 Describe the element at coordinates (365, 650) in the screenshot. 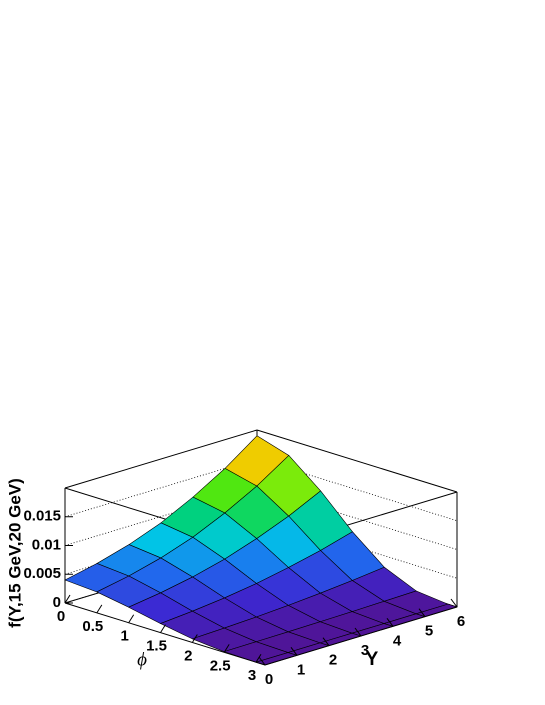

I see `x-tick-label: 3` at that location.